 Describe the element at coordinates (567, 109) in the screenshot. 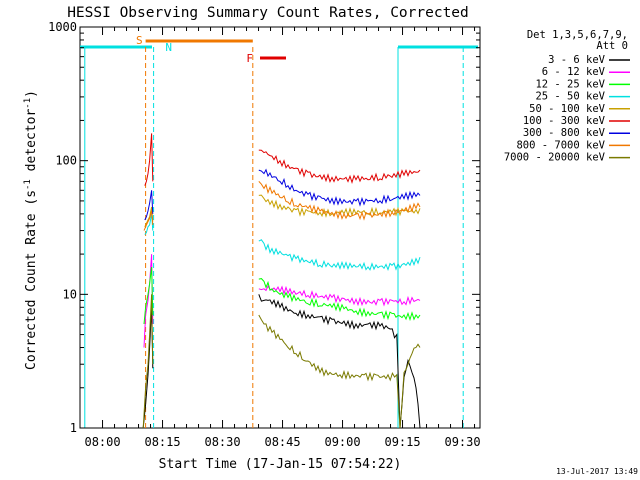

I see `legend-entry-label: 50 - 100 keV` at that location.